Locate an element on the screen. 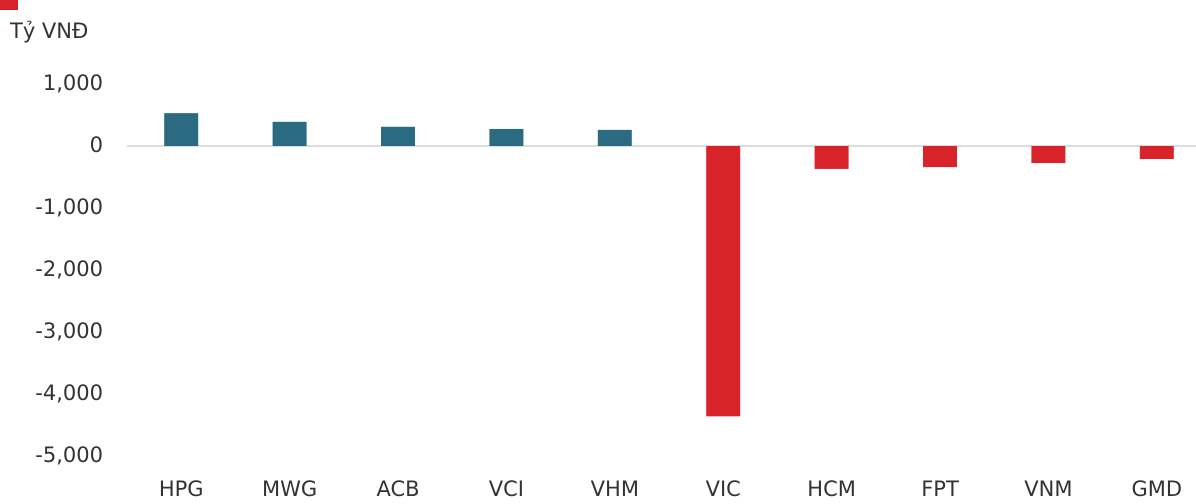  y-tick-label: 0 is located at coordinates (96, 145).